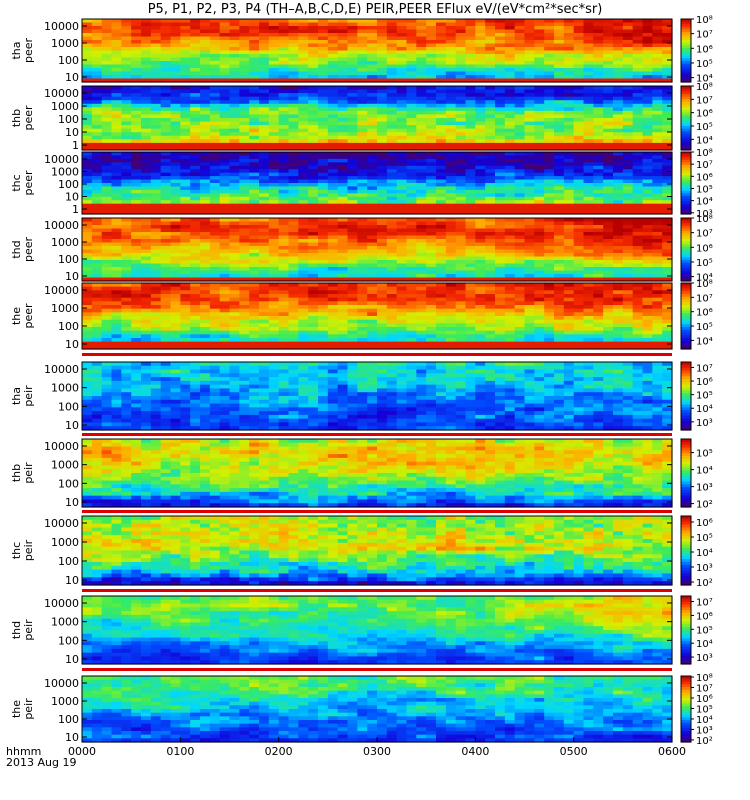  I want to click on colorbar-tick-label: 10³, so click(704, 658).